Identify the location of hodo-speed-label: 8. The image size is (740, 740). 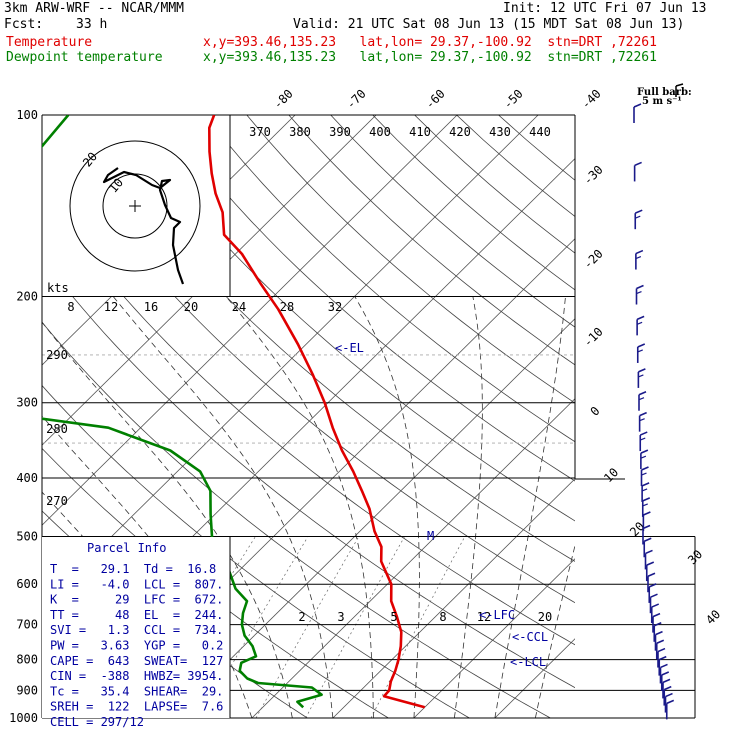
(70, 307).